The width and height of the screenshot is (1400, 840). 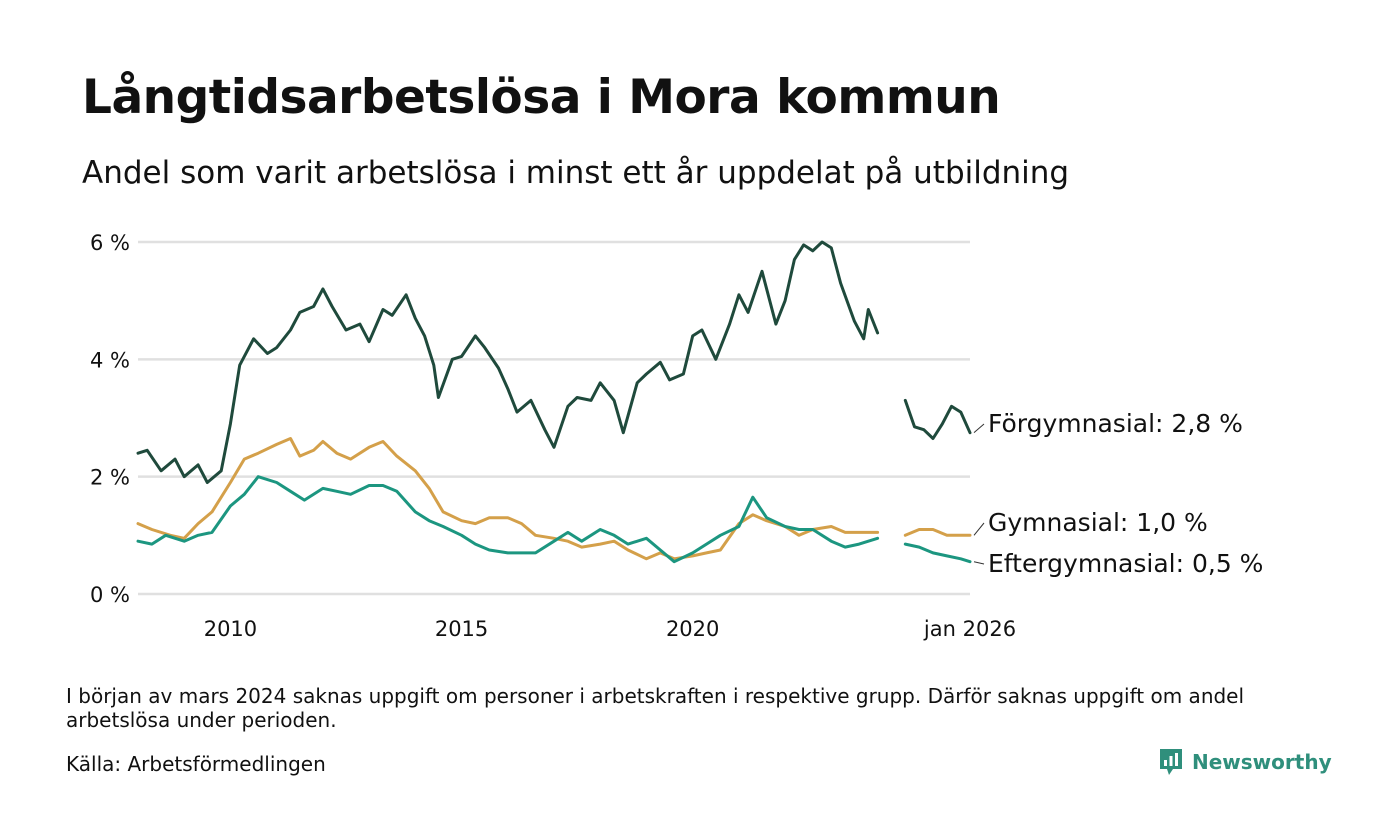 What do you see at coordinates (110, 243) in the screenshot?
I see `y-tick-label: 6 %` at bounding box center [110, 243].